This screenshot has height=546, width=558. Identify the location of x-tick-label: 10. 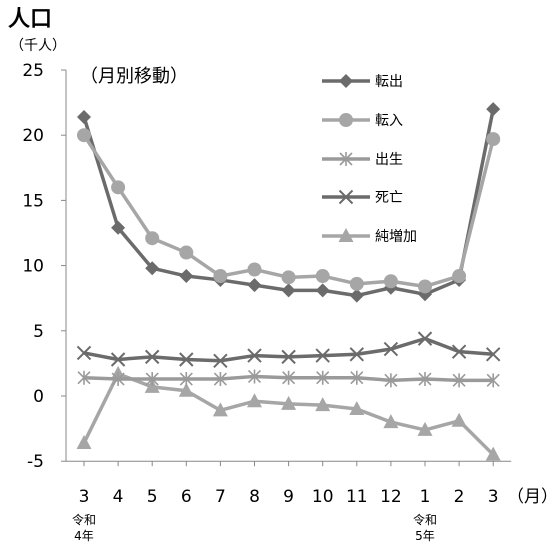
(323, 497).